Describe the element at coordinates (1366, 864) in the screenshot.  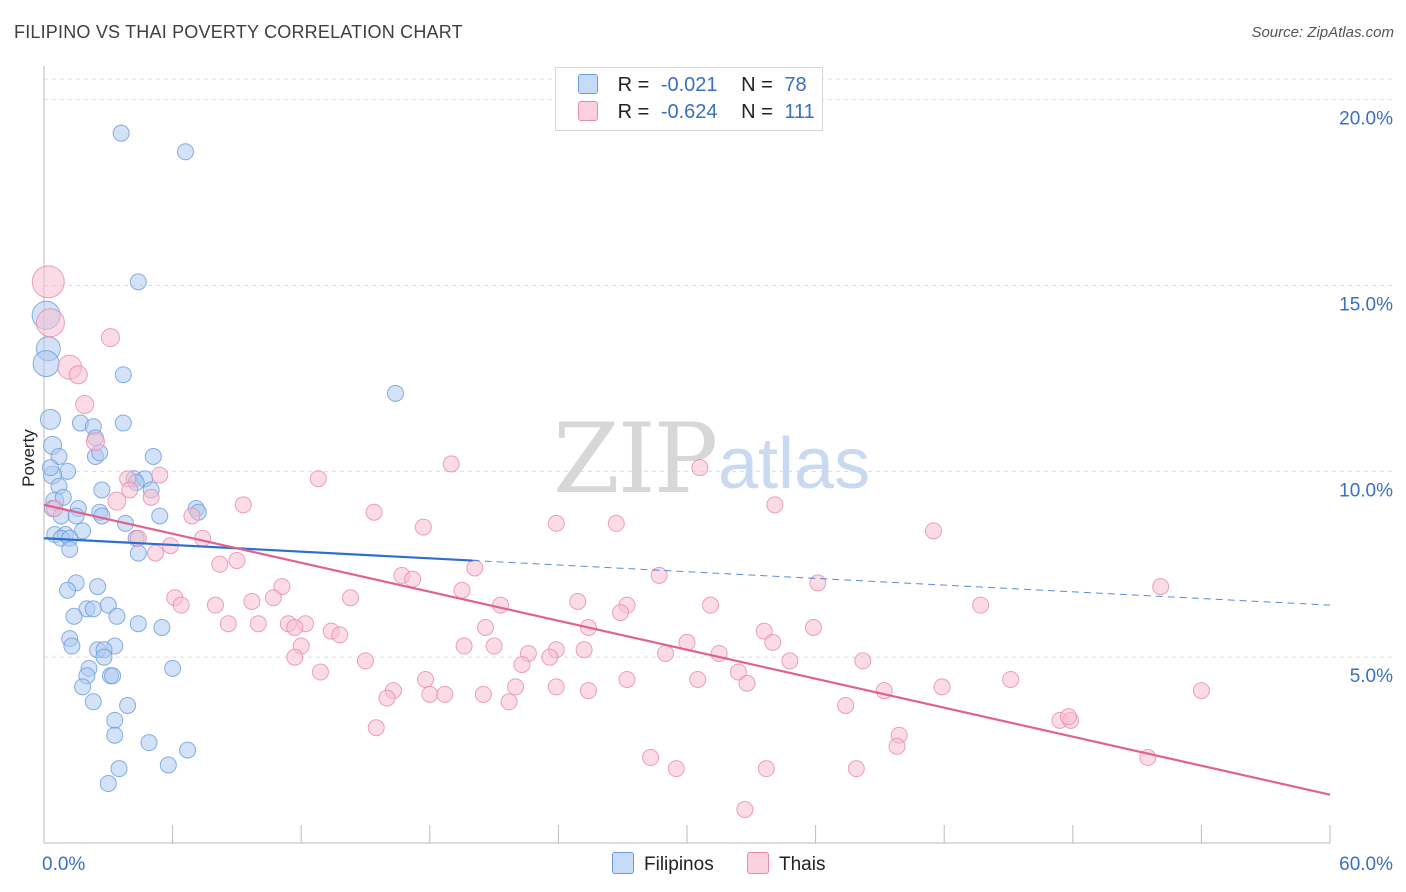
I see `x-tick-label: 60.0%` at that location.